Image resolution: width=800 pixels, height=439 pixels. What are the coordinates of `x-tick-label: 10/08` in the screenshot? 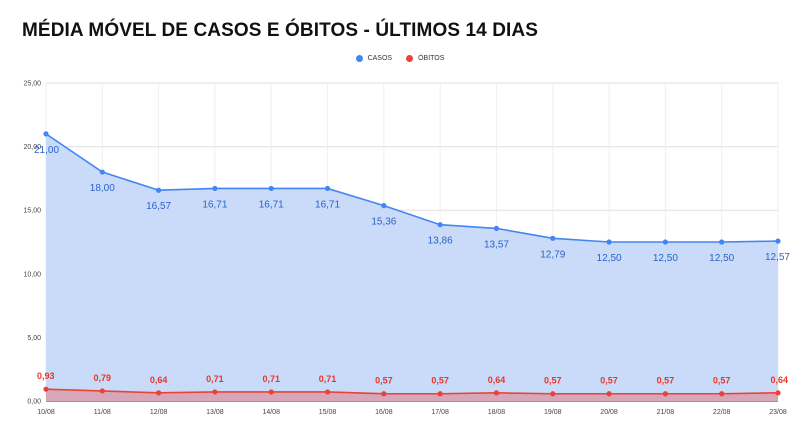 It's located at (46, 412).